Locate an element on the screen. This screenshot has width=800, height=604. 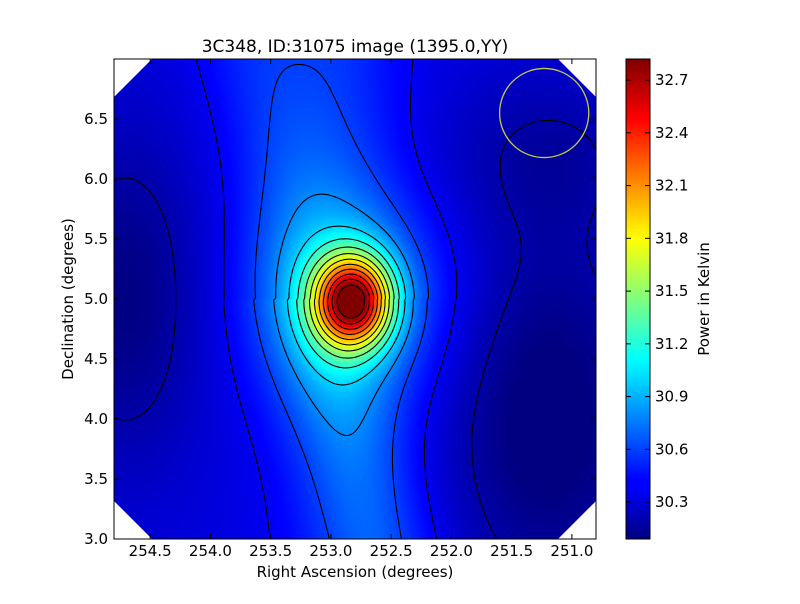
x-tick-label: 254.0 is located at coordinates (210, 551).